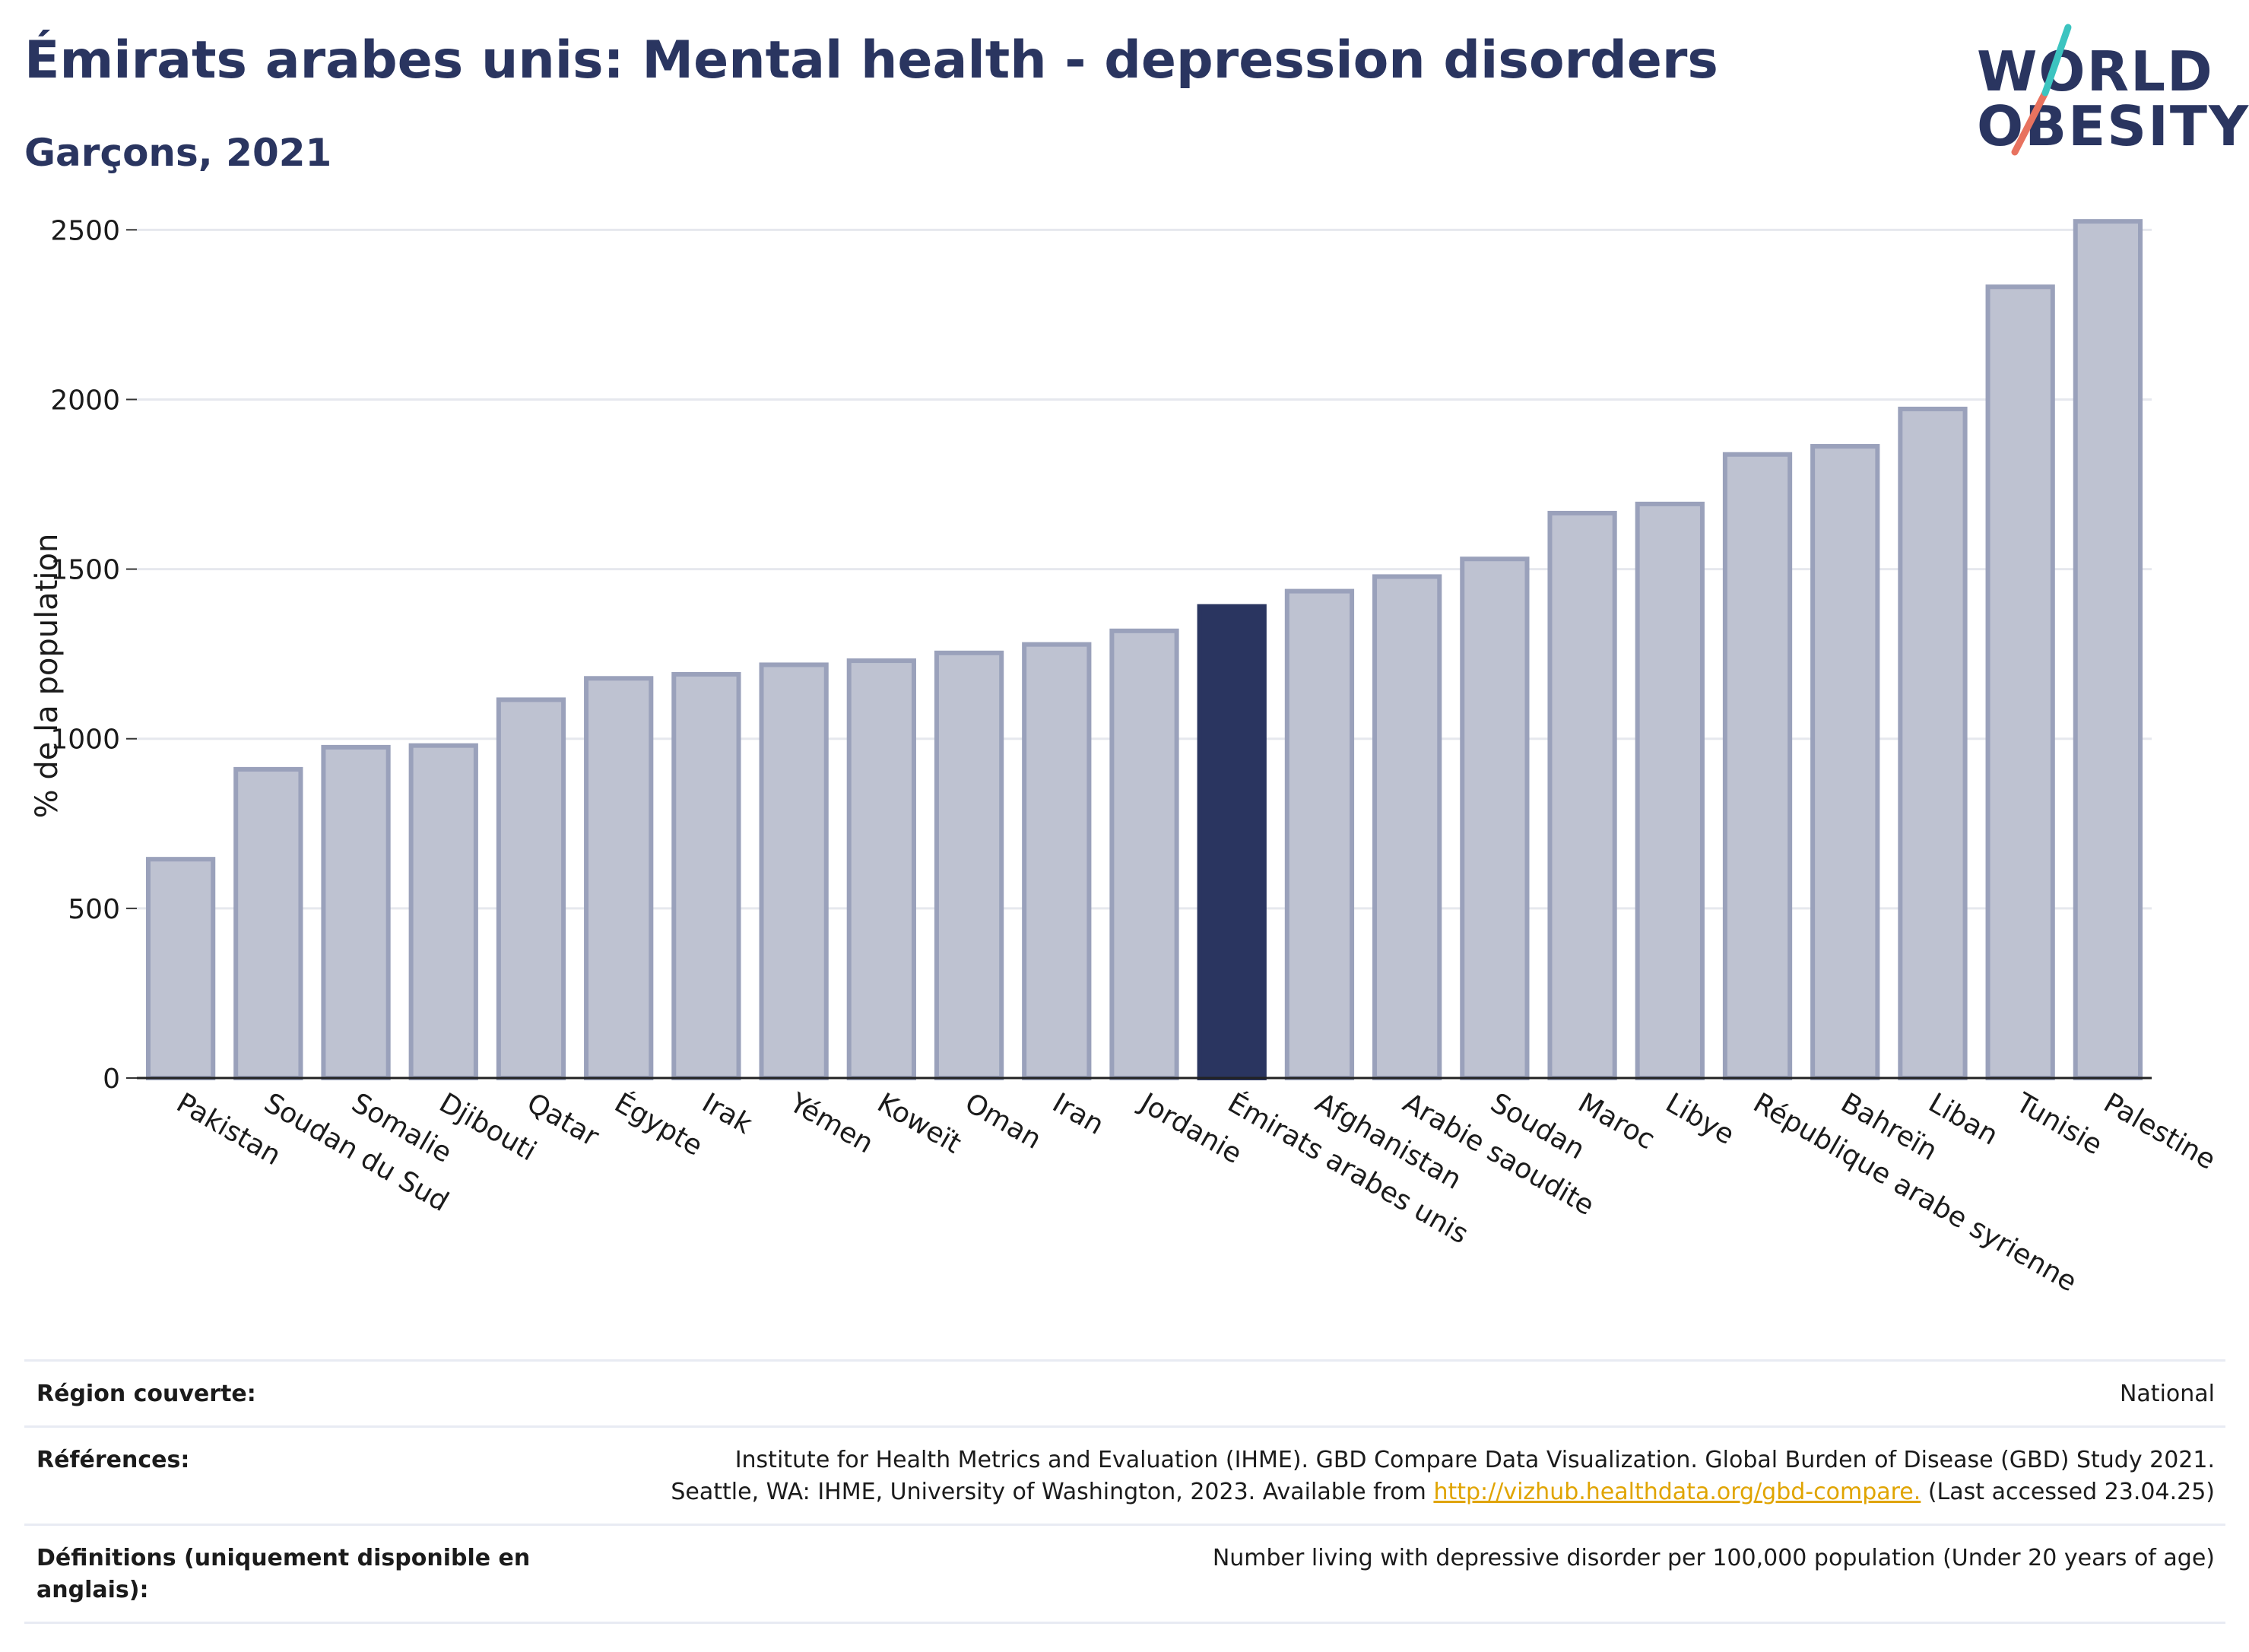 This screenshot has height=1652, width=2249. Describe the element at coordinates (113, 1460) in the screenshot. I see `info-label-references: Références:` at that location.